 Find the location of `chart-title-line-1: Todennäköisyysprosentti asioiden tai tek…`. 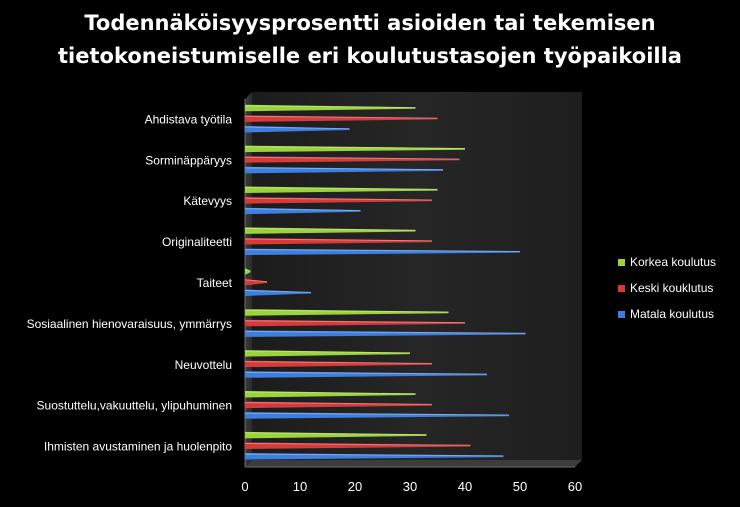

chart-title-line-1: Todennäköisyysprosentti asioiden tai tek… is located at coordinates (369, 23).